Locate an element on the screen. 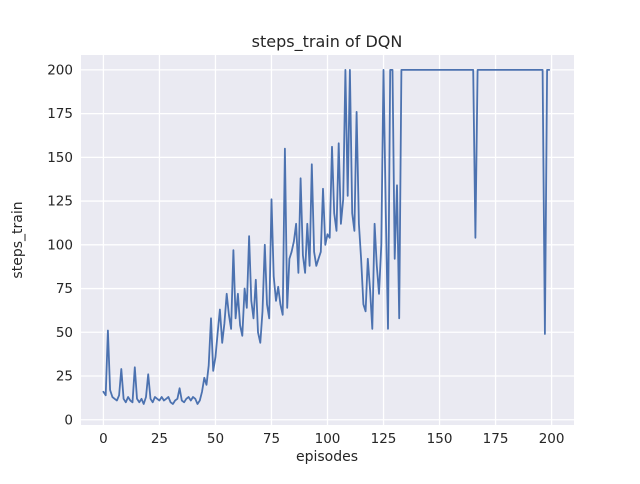  chart-title: steps_train of DQN is located at coordinates (327, 42).